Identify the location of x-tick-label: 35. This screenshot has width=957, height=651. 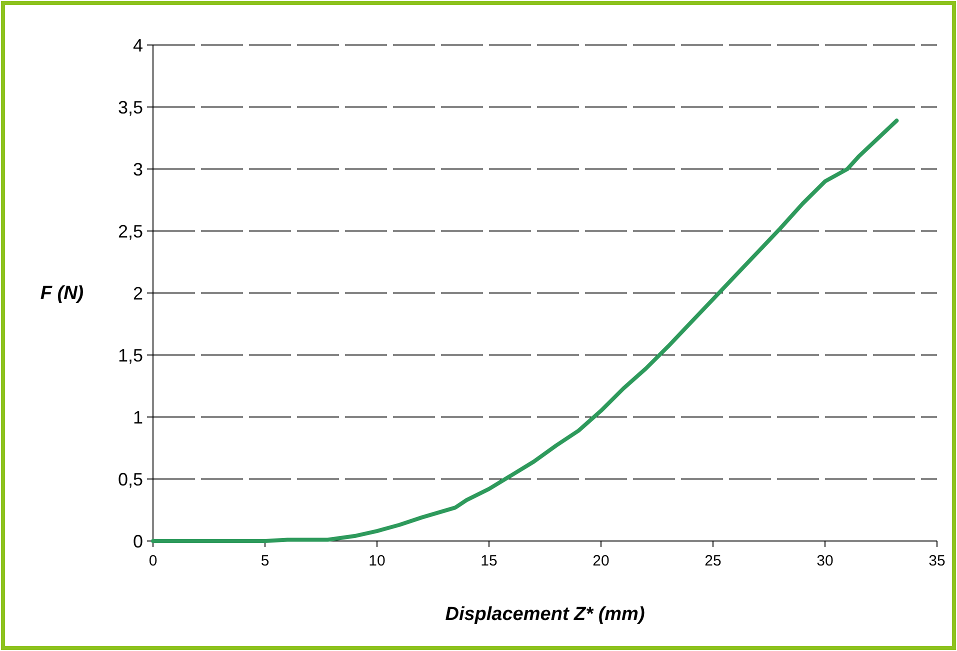
(937, 561).